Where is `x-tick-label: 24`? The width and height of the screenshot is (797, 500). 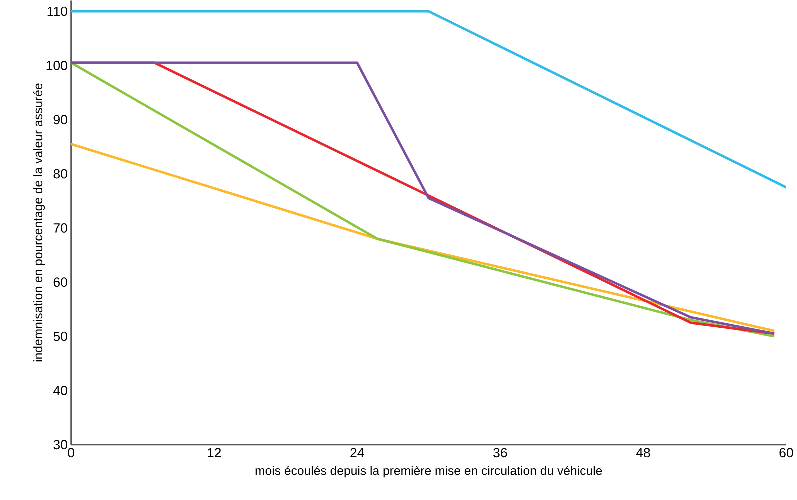 x-tick-label: 24 is located at coordinates (357, 453).